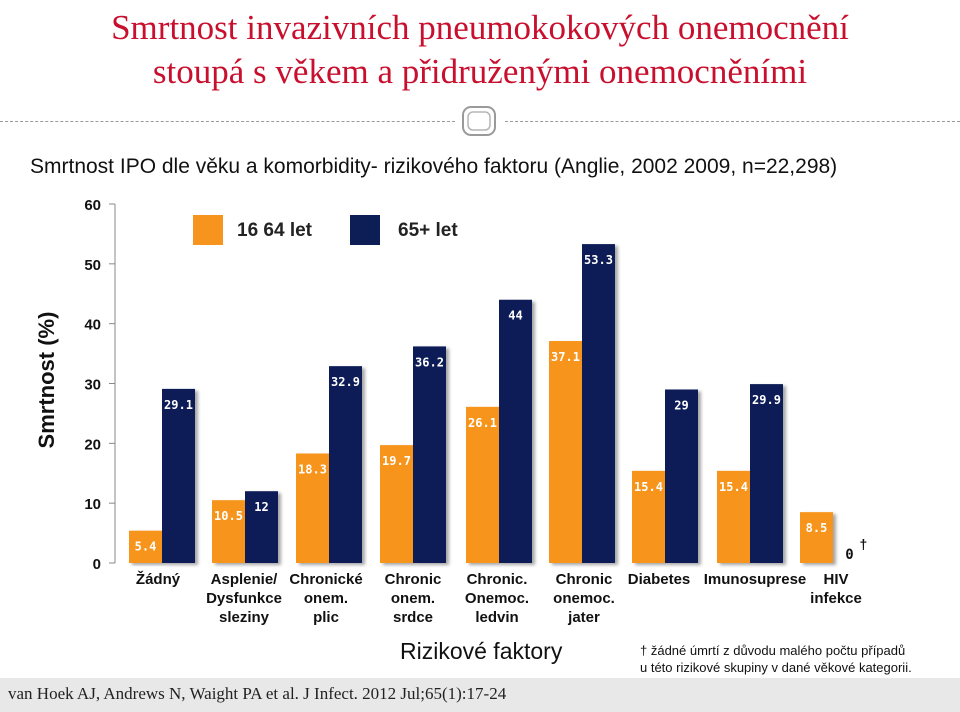 Image resolution: width=960 pixels, height=712 pixels. Describe the element at coordinates (92, 444) in the screenshot. I see `y-tick-label: 20` at that location.